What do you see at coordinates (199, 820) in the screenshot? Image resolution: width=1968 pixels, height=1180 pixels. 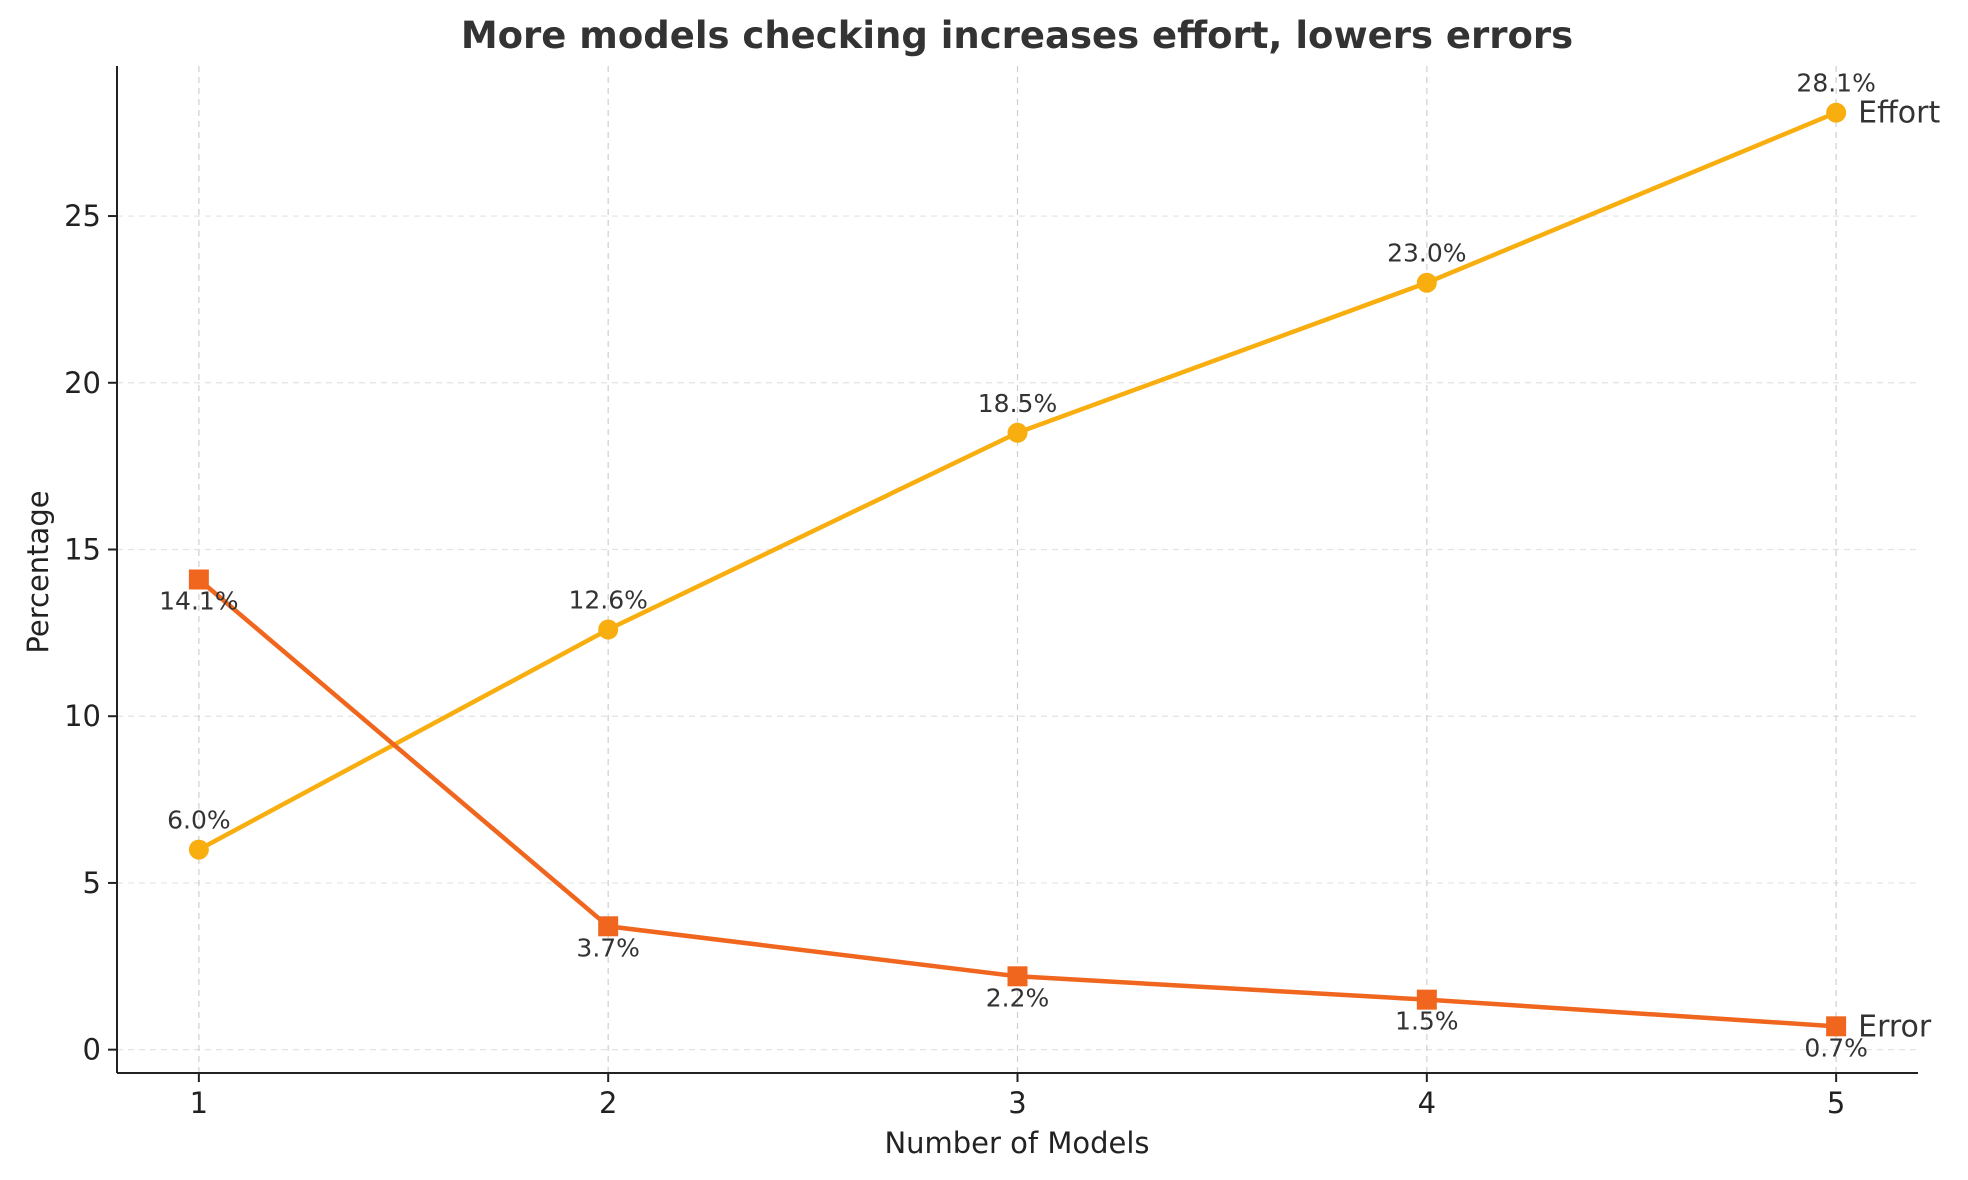 I see `effort-data-label: 6.0%` at bounding box center [199, 820].